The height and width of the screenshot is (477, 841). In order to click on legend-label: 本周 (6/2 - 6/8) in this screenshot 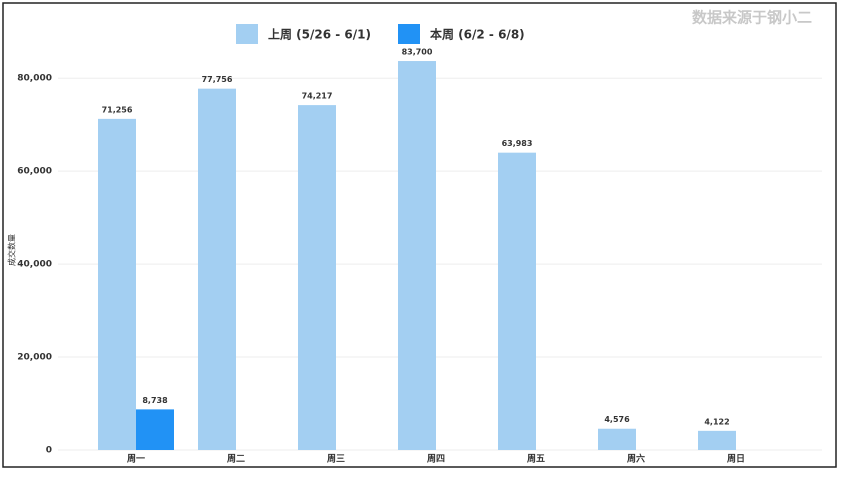, I will do `click(477, 34)`.